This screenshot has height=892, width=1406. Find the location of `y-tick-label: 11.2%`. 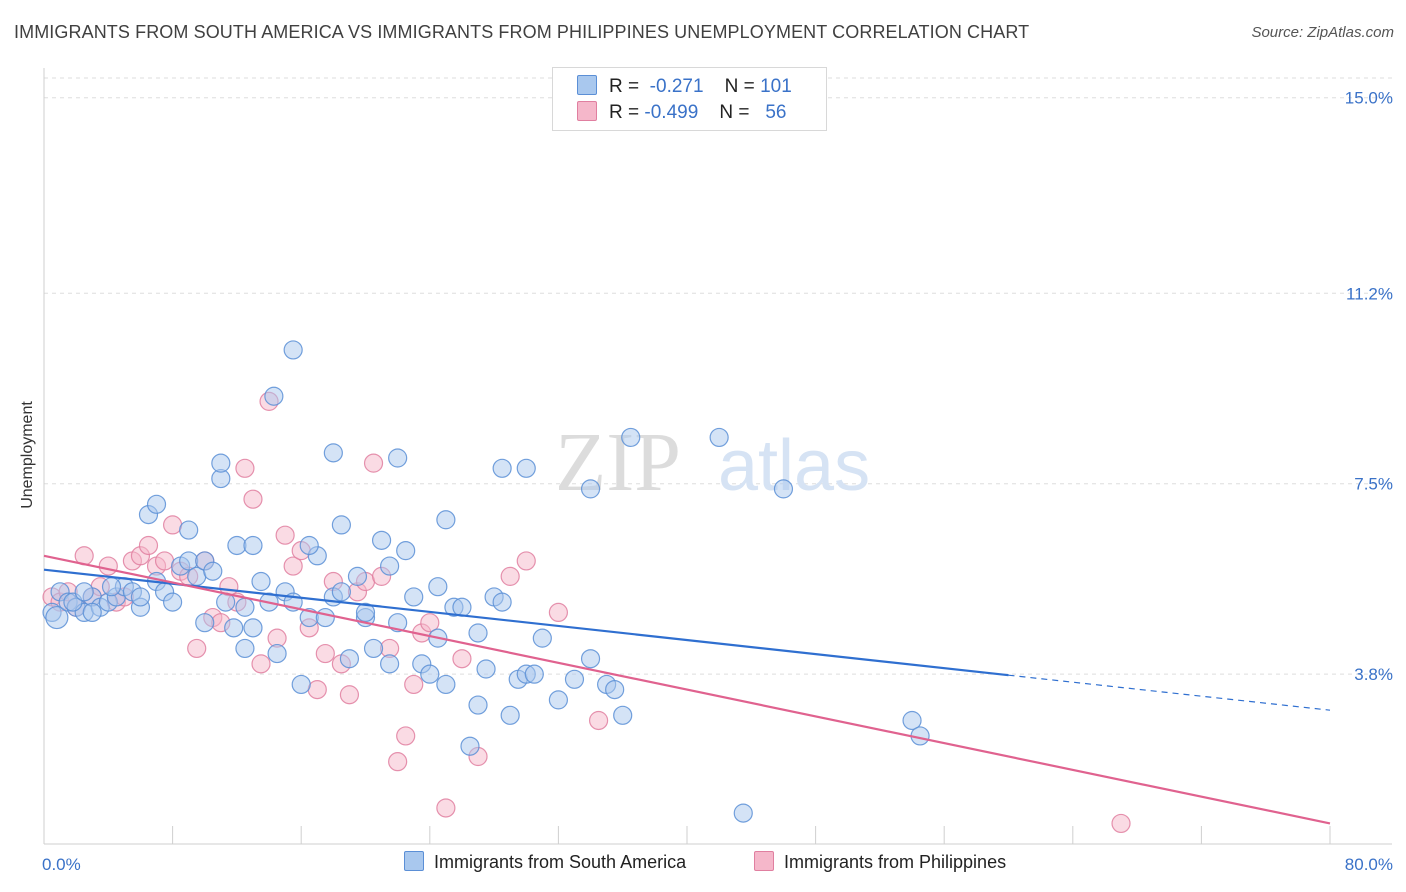

y-tick-label: 11.2% is located at coordinates (1369, 293).